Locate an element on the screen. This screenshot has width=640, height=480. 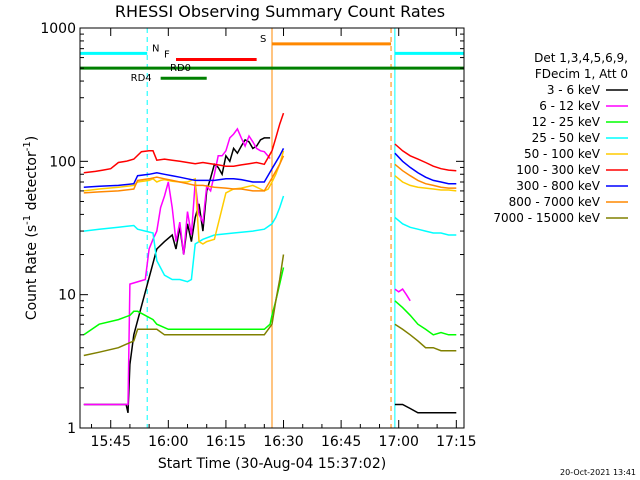
series-line-100-300-kev-after-gap is located at coordinates (425, 157).